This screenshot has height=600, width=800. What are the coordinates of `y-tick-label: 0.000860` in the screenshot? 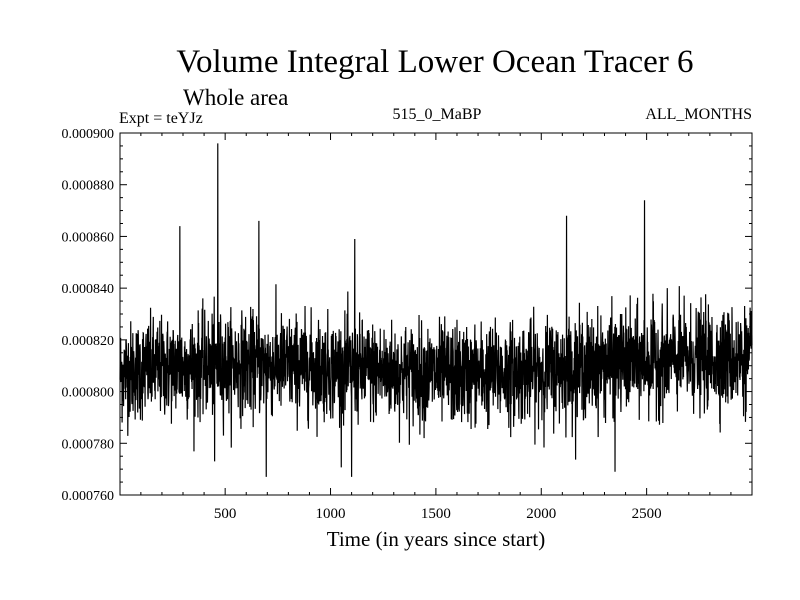 It's located at (88, 237).